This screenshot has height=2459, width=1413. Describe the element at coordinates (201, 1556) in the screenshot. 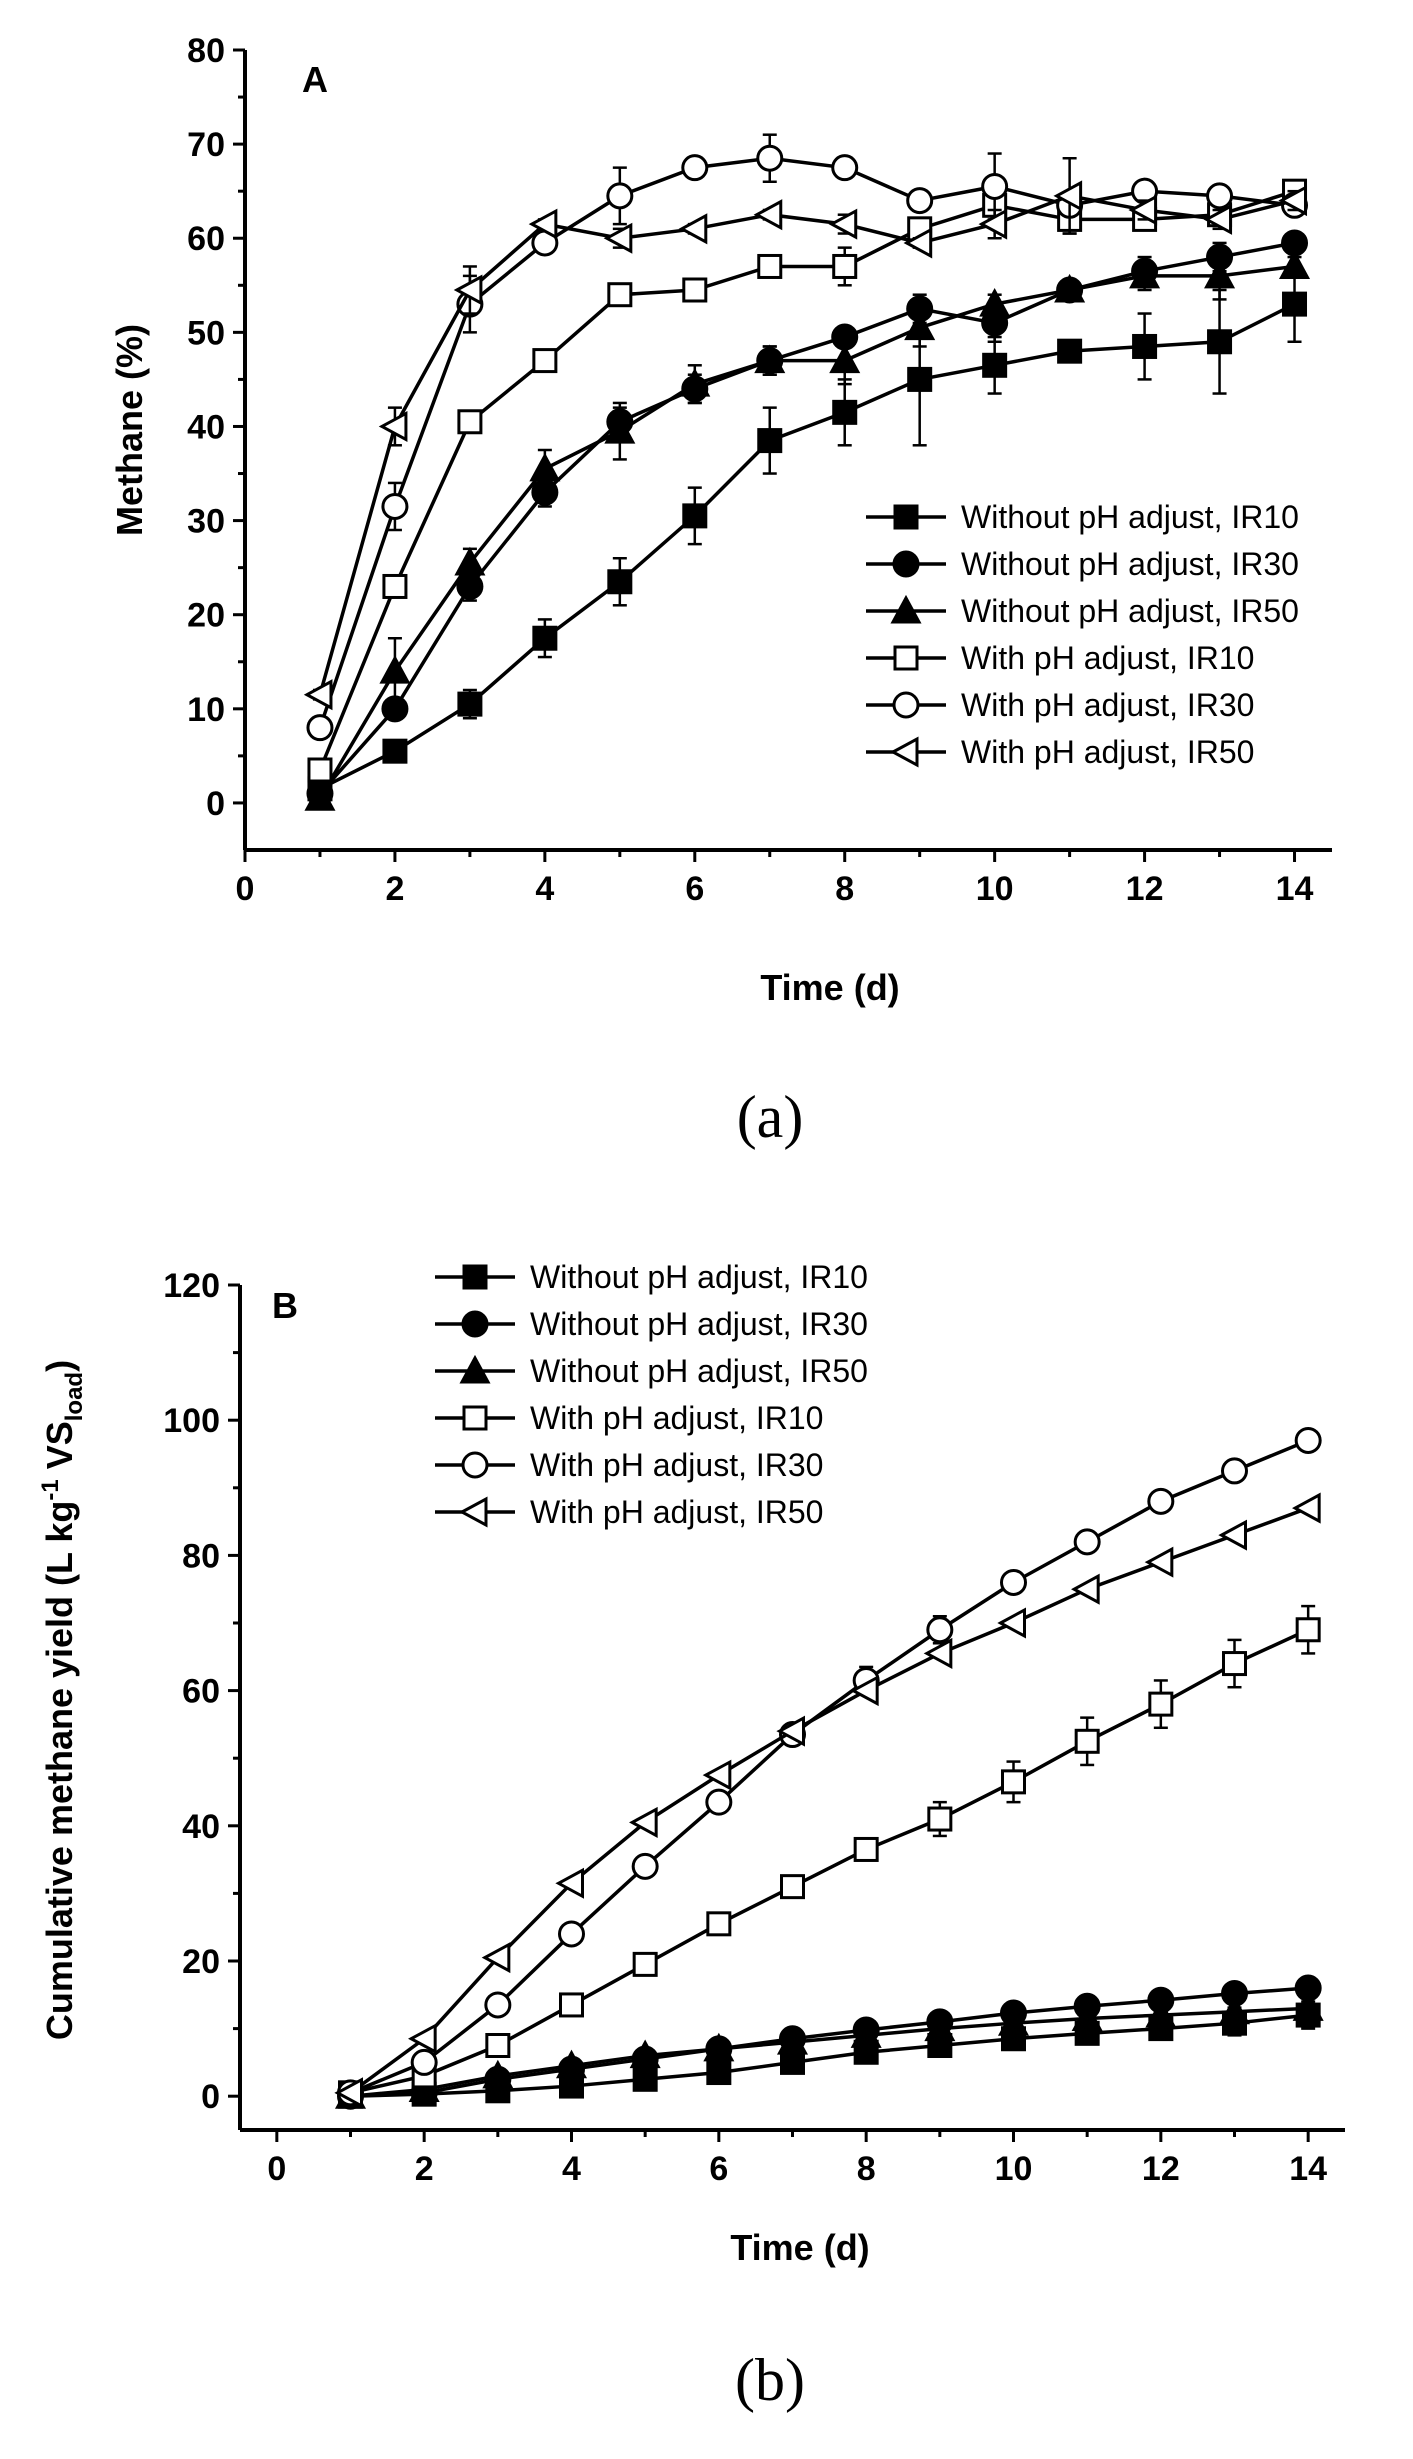

I see `panel-b-y-tick-label: 80` at that location.